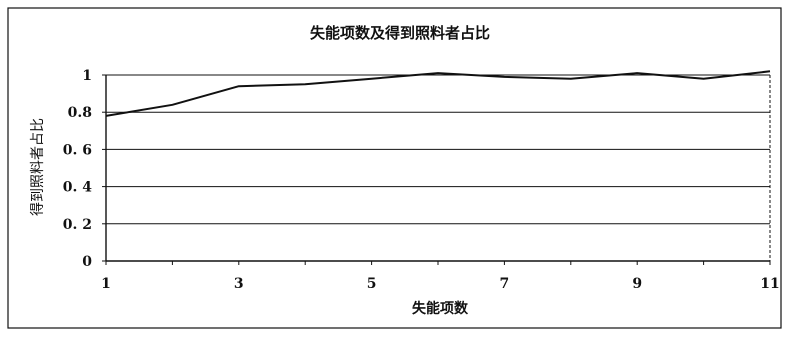 This screenshot has width=789, height=339. What do you see at coordinates (87, 76) in the screenshot?
I see `y-tick-label: 1` at bounding box center [87, 76].